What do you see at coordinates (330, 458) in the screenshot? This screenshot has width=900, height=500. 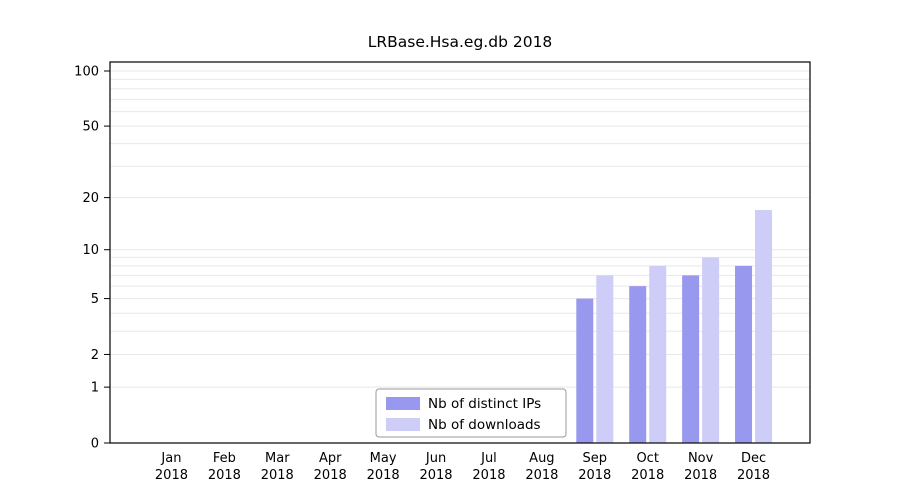 I see `x-tick-label-month: Apr` at bounding box center [330, 458].